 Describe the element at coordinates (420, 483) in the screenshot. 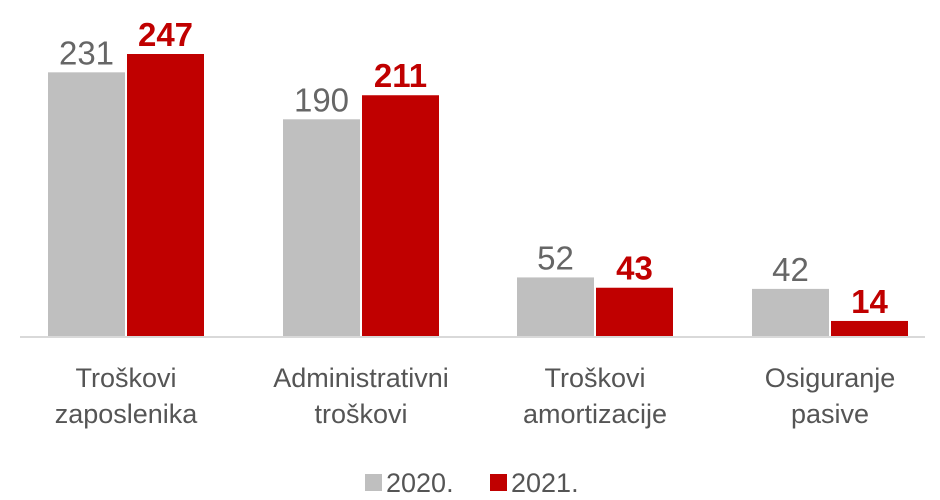

I see `legend-label-0: 2020.` at that location.